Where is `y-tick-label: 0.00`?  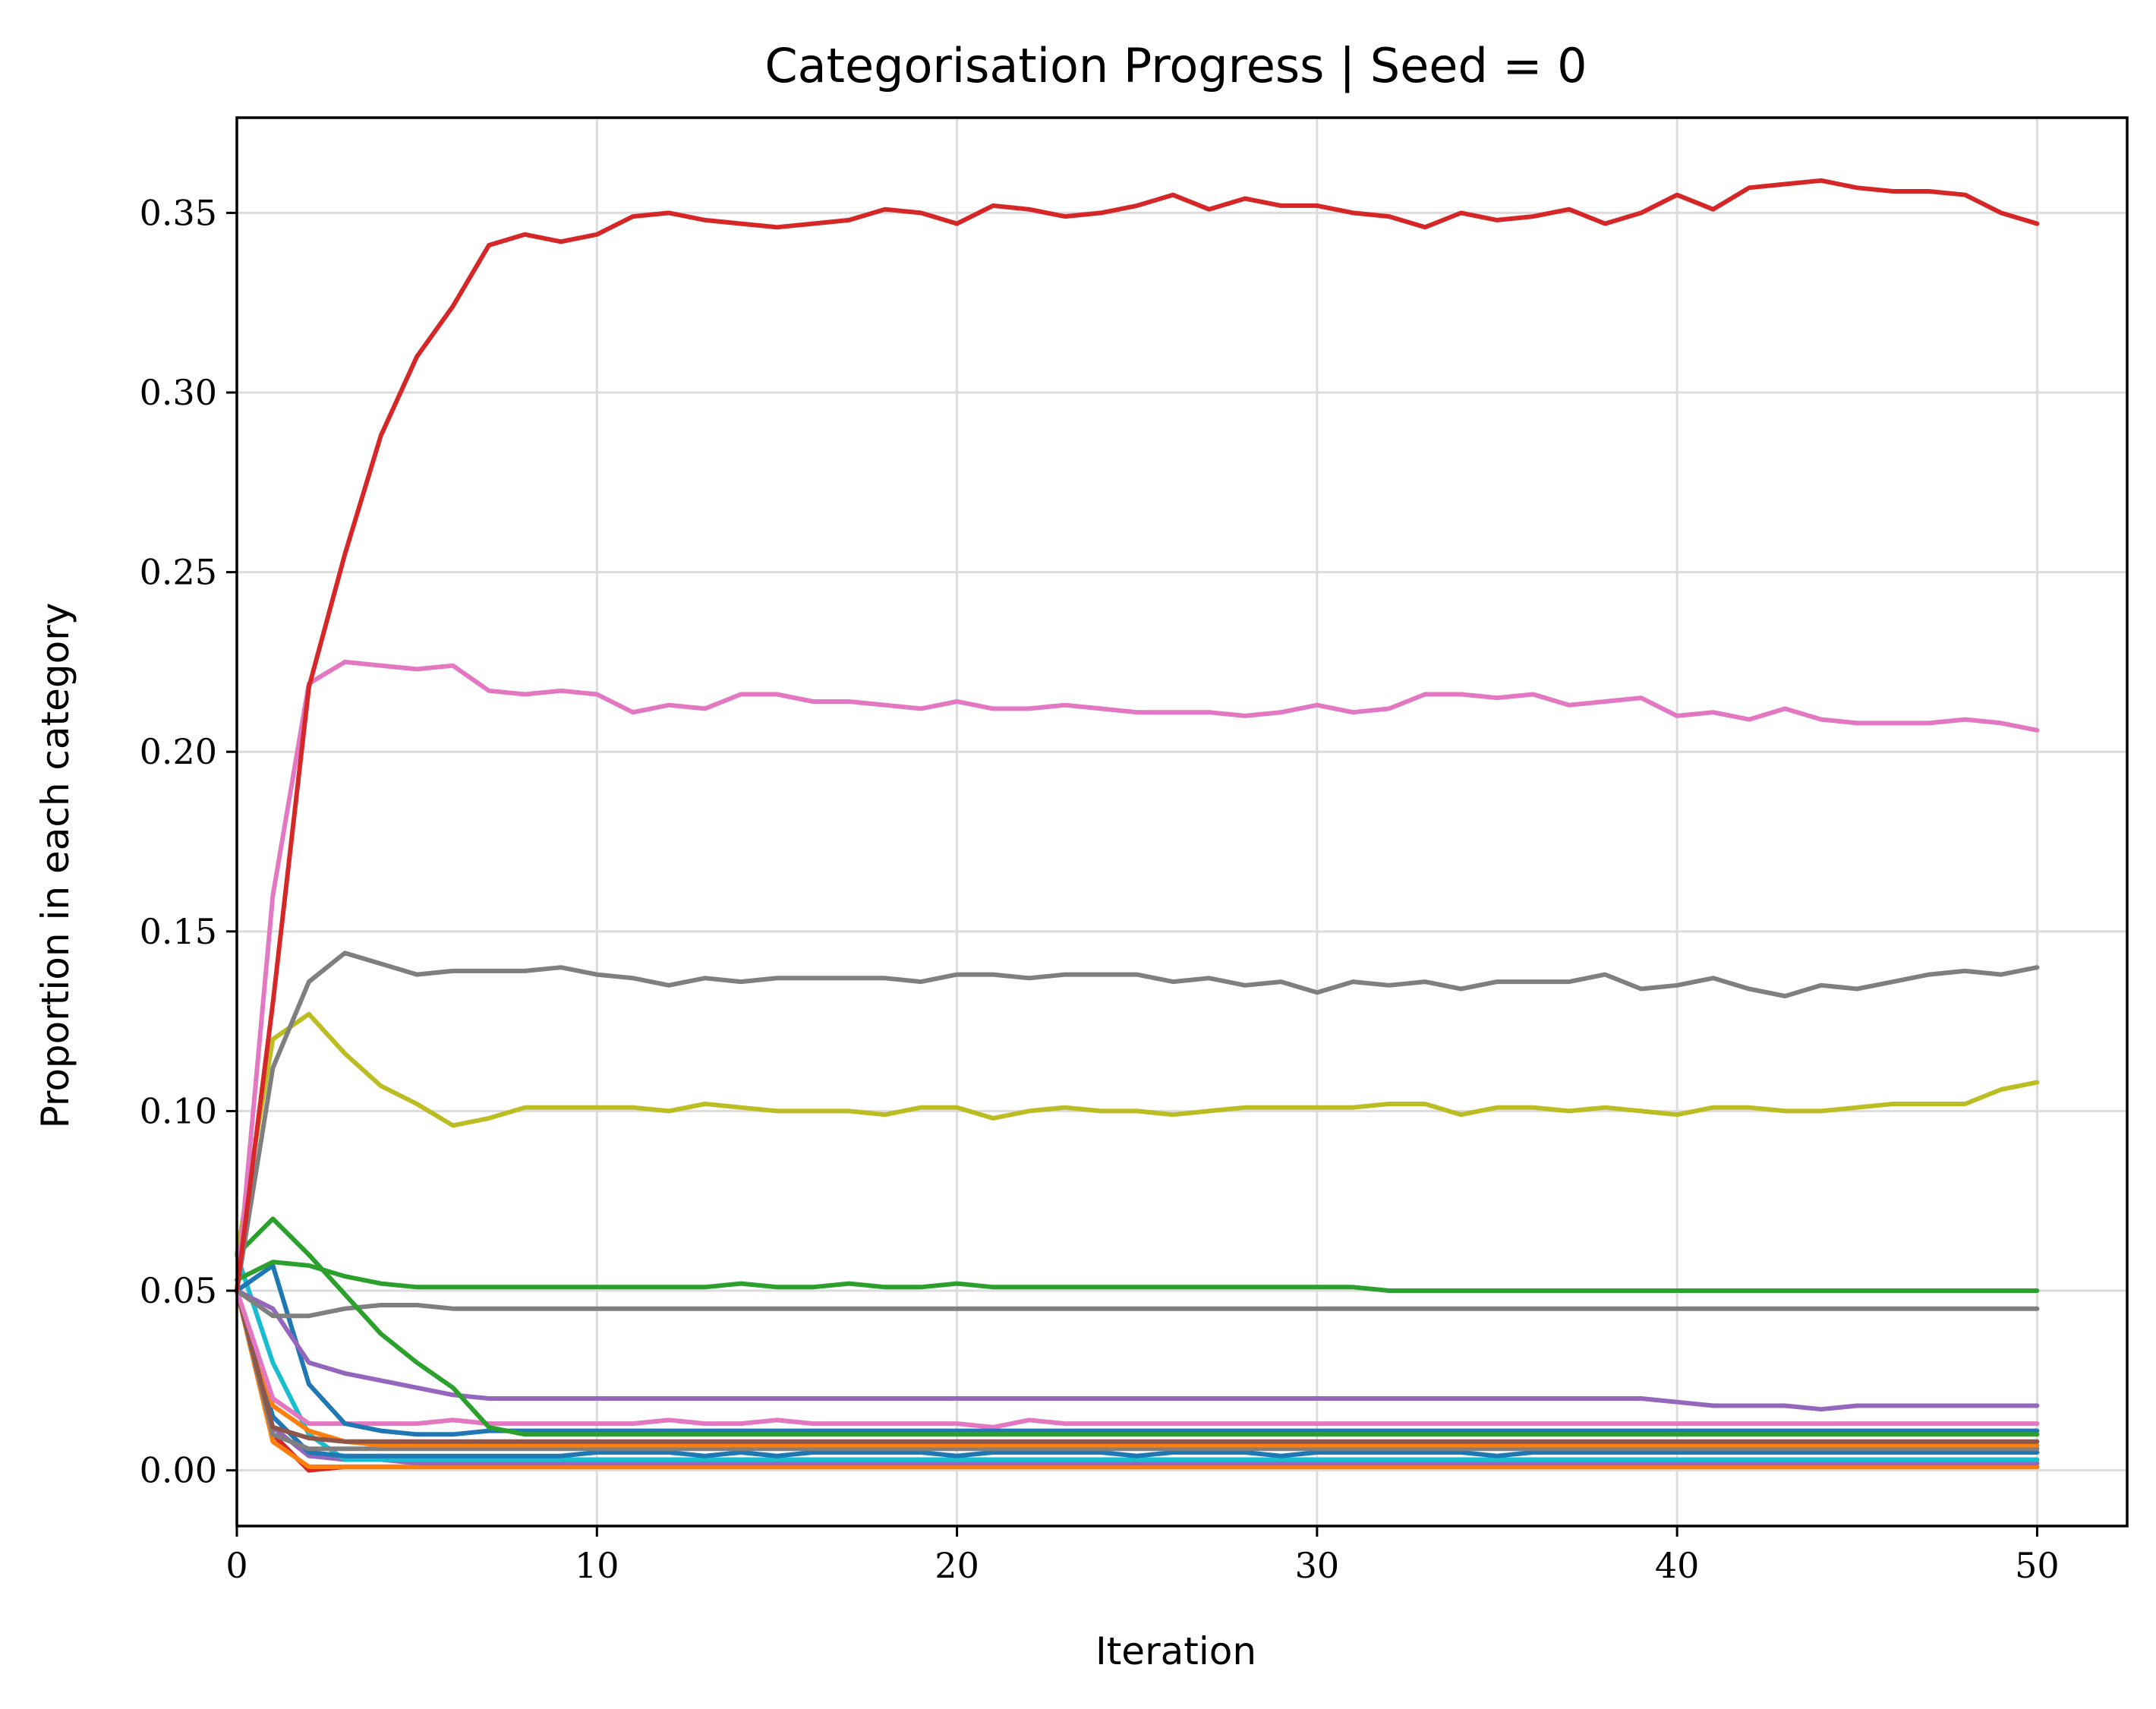 y-tick-label: 0.00 is located at coordinates (178, 1471).